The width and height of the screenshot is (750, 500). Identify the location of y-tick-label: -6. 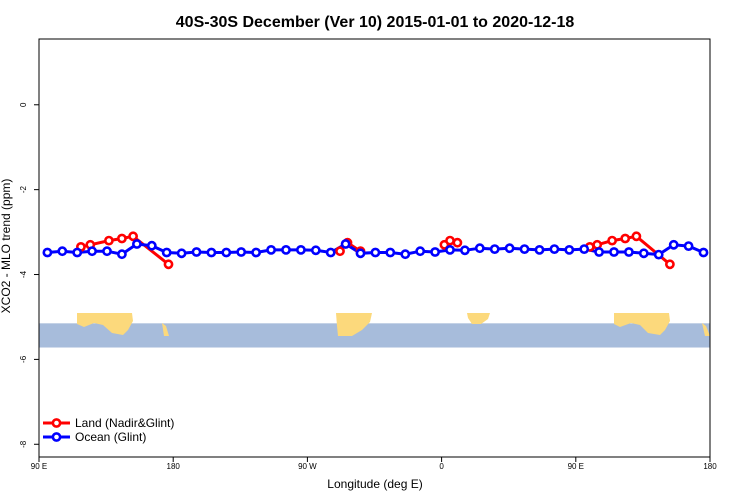
(23, 359).